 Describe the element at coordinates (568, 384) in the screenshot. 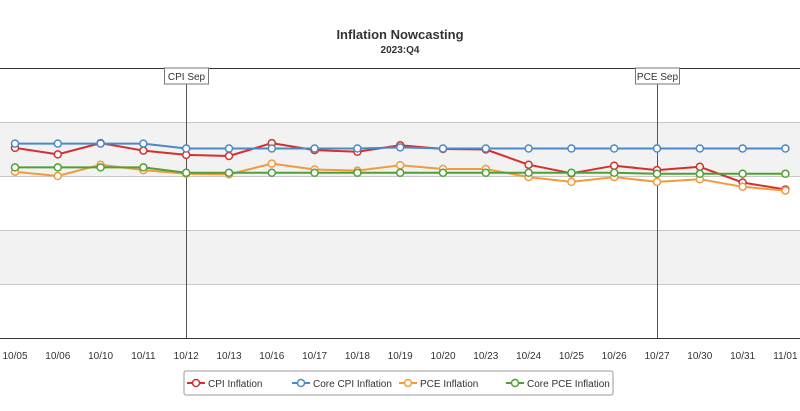

I see `legend-label-core-pce: Core PCE Inflation` at that location.